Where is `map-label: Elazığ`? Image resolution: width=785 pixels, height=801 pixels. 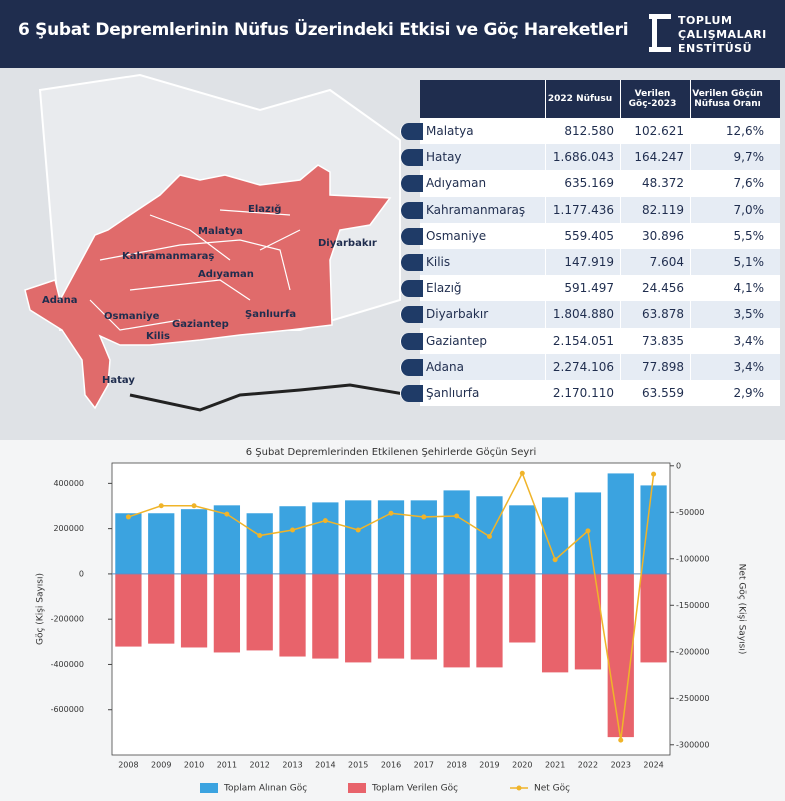 map-label: Elazığ is located at coordinates (264, 209).